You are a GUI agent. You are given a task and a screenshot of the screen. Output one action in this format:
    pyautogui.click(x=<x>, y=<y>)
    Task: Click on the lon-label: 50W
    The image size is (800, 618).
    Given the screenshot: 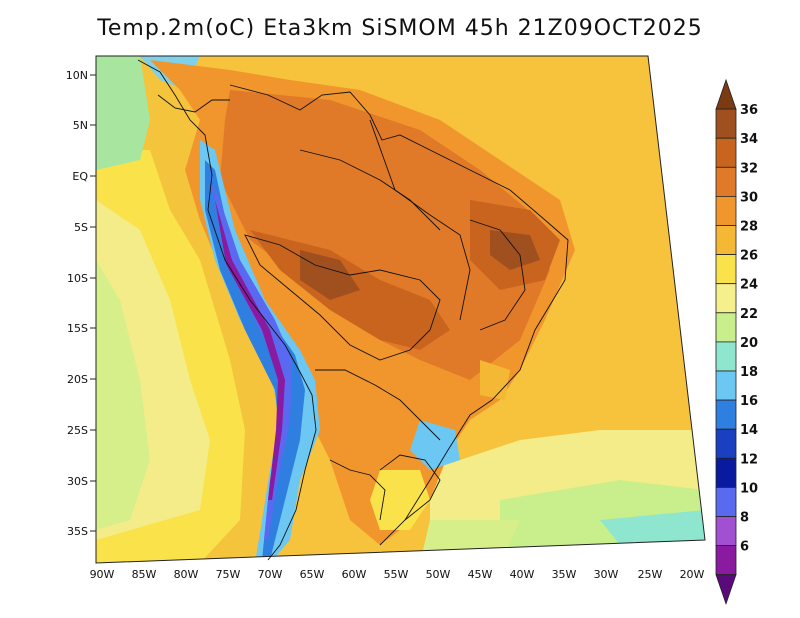 What is the action you would take?
    pyautogui.click(x=438, y=574)
    